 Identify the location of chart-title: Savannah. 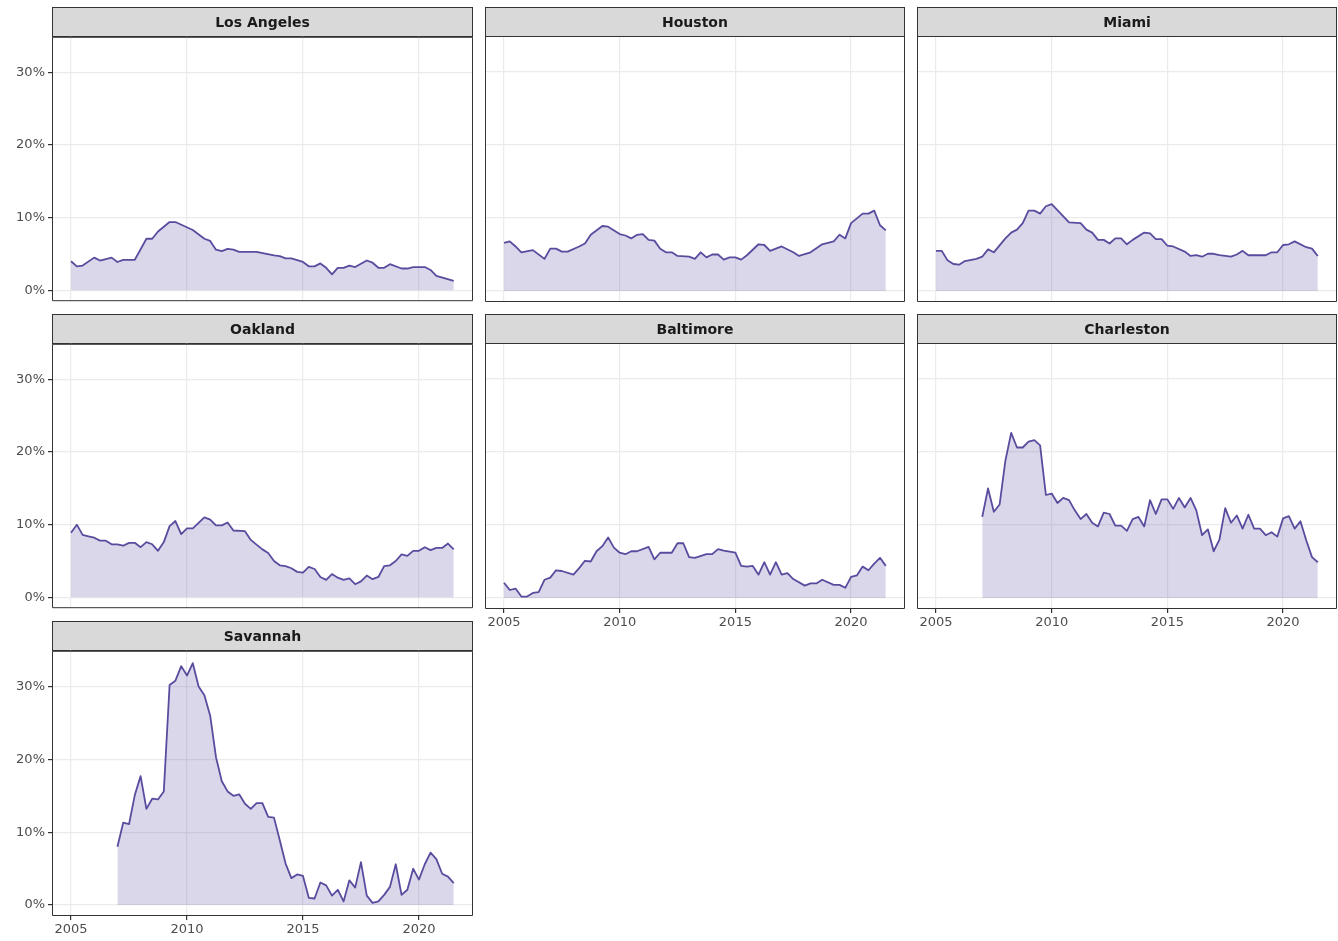
(262, 636).